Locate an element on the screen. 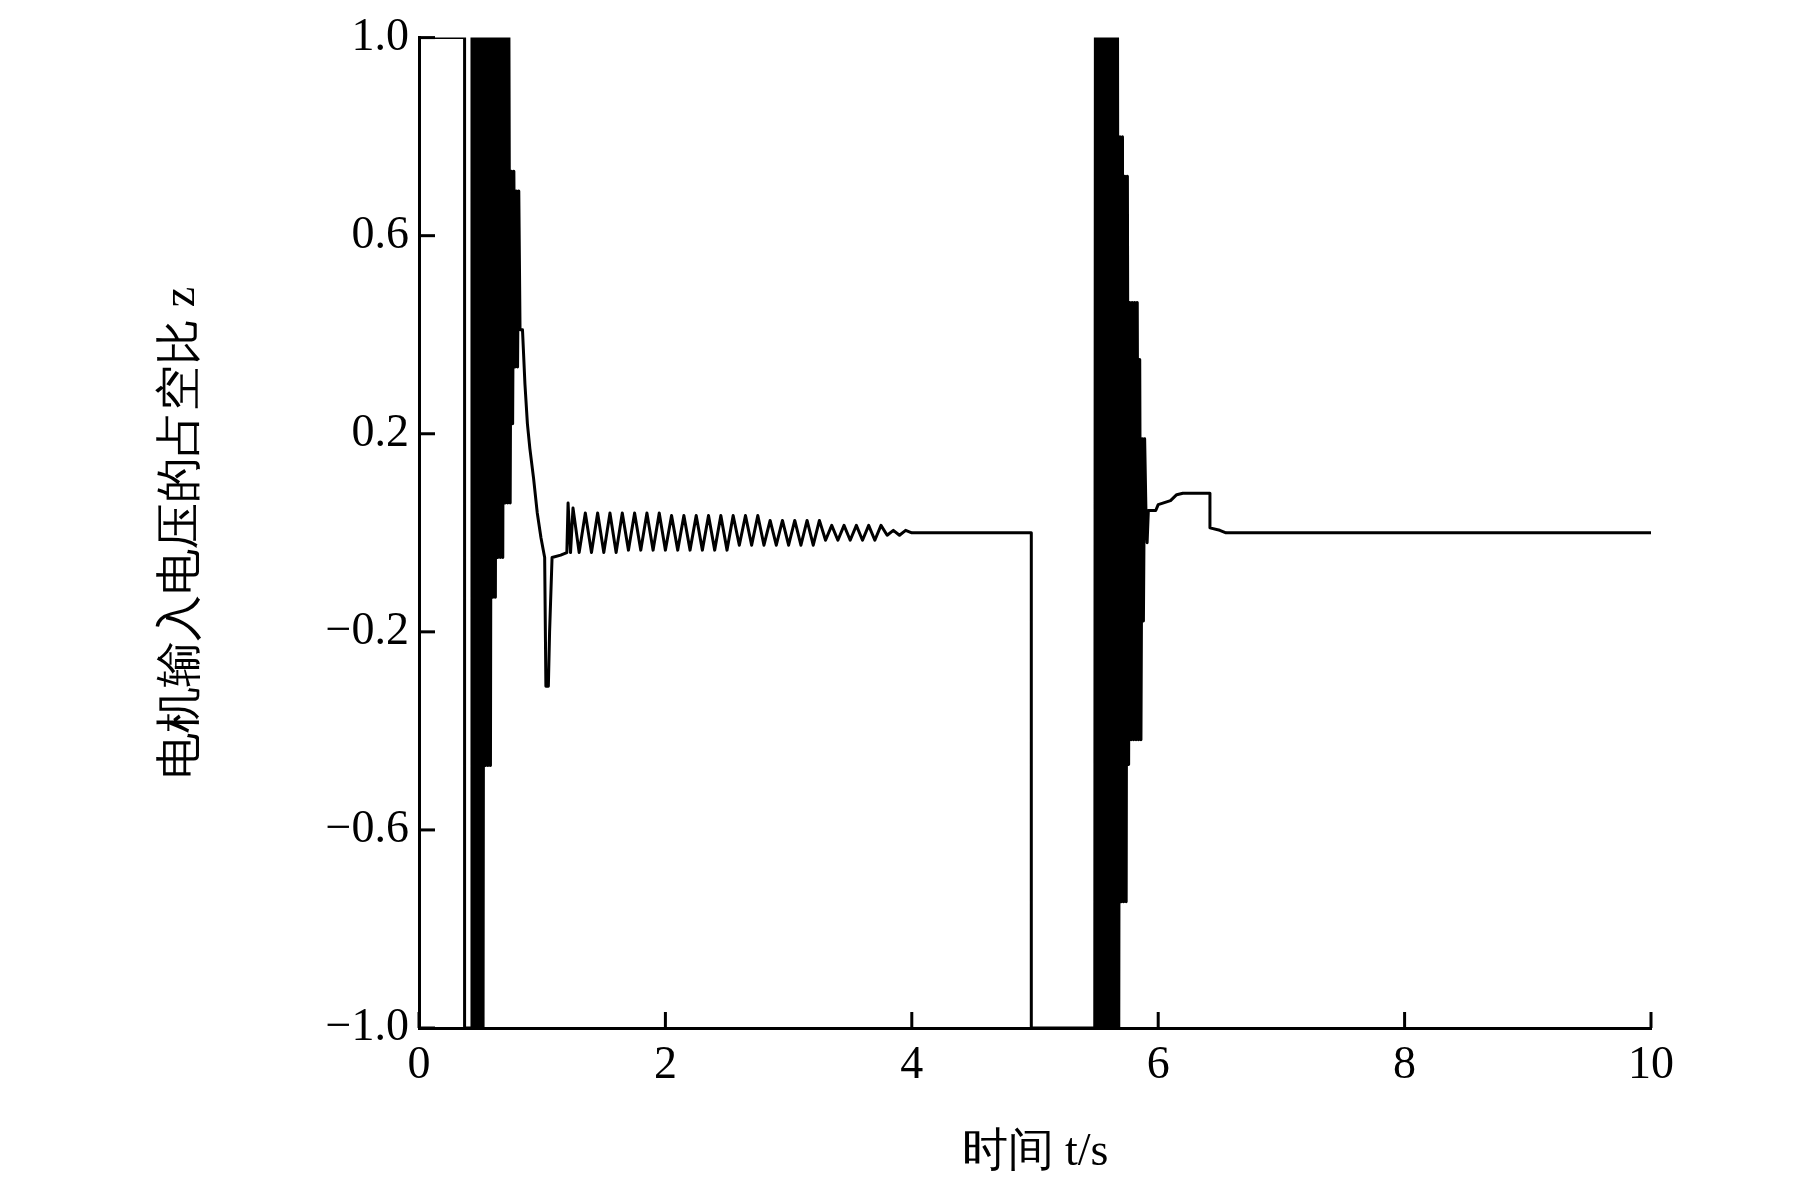 The width and height of the screenshot is (1819, 1195). y-tick-label: −0.2 is located at coordinates (367, 628).